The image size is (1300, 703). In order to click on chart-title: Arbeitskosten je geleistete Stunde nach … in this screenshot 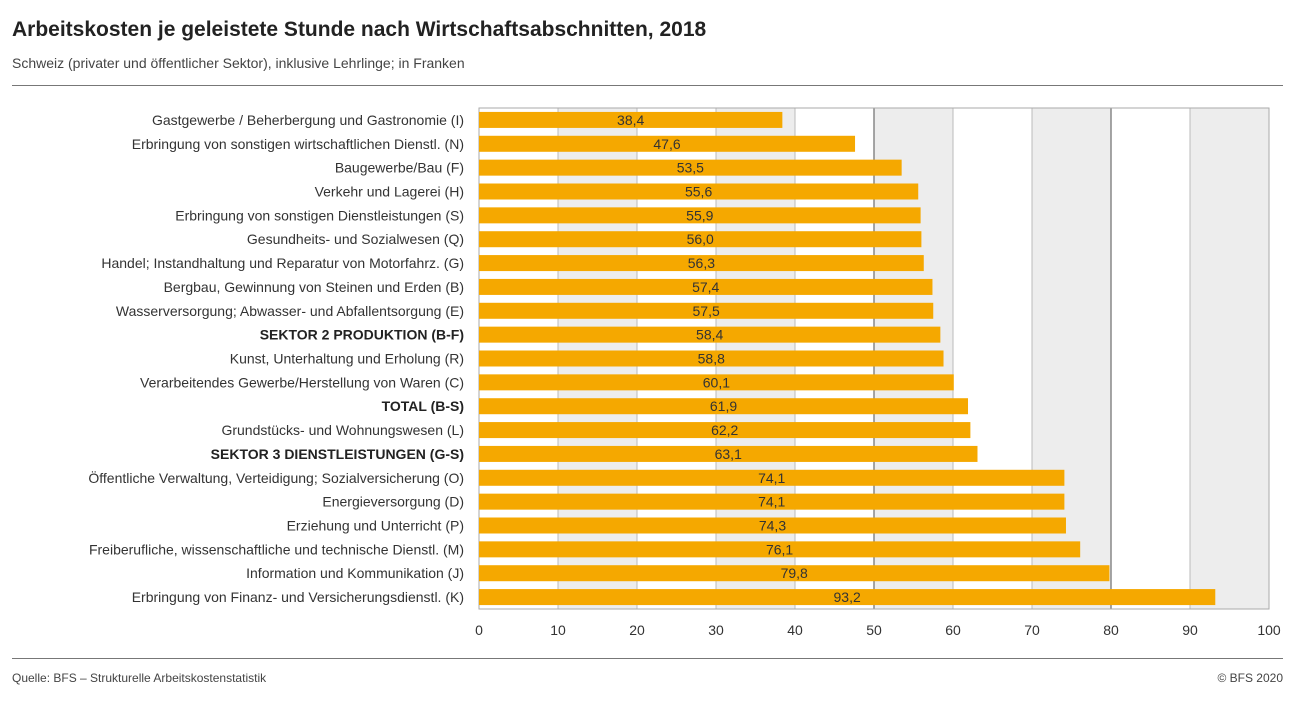, I will do `click(359, 29)`.